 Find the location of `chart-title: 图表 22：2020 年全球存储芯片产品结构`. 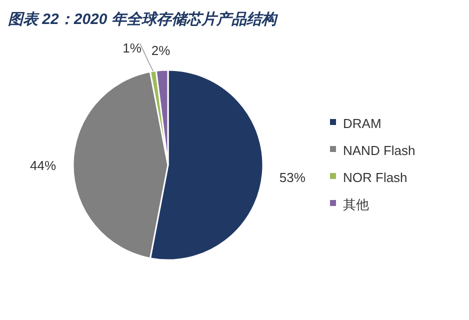

chart-title: 图表 22：2020 年全球存储芯片产品结构 is located at coordinates (143, 19).